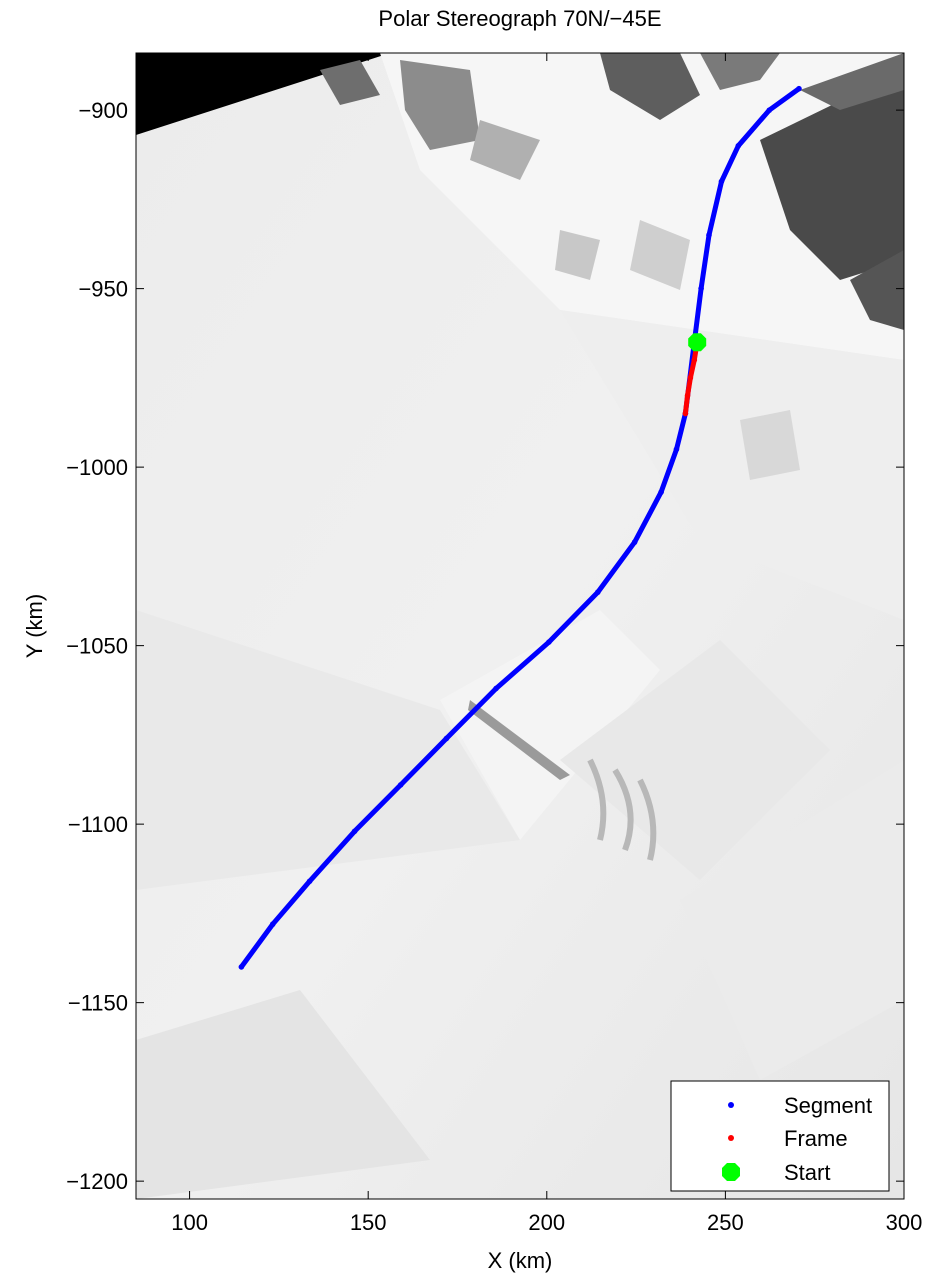  I want to click on legend-segment-label: Segment, so click(828, 1105).